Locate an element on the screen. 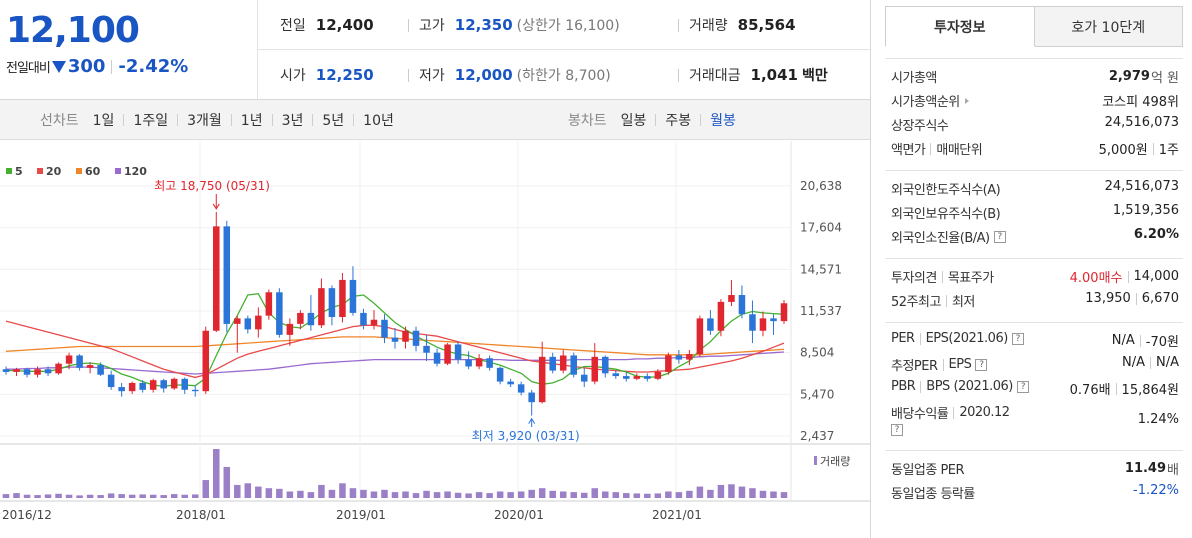 This screenshot has width=1192, height=538. period-button: 1일 is located at coordinates (103, 121).